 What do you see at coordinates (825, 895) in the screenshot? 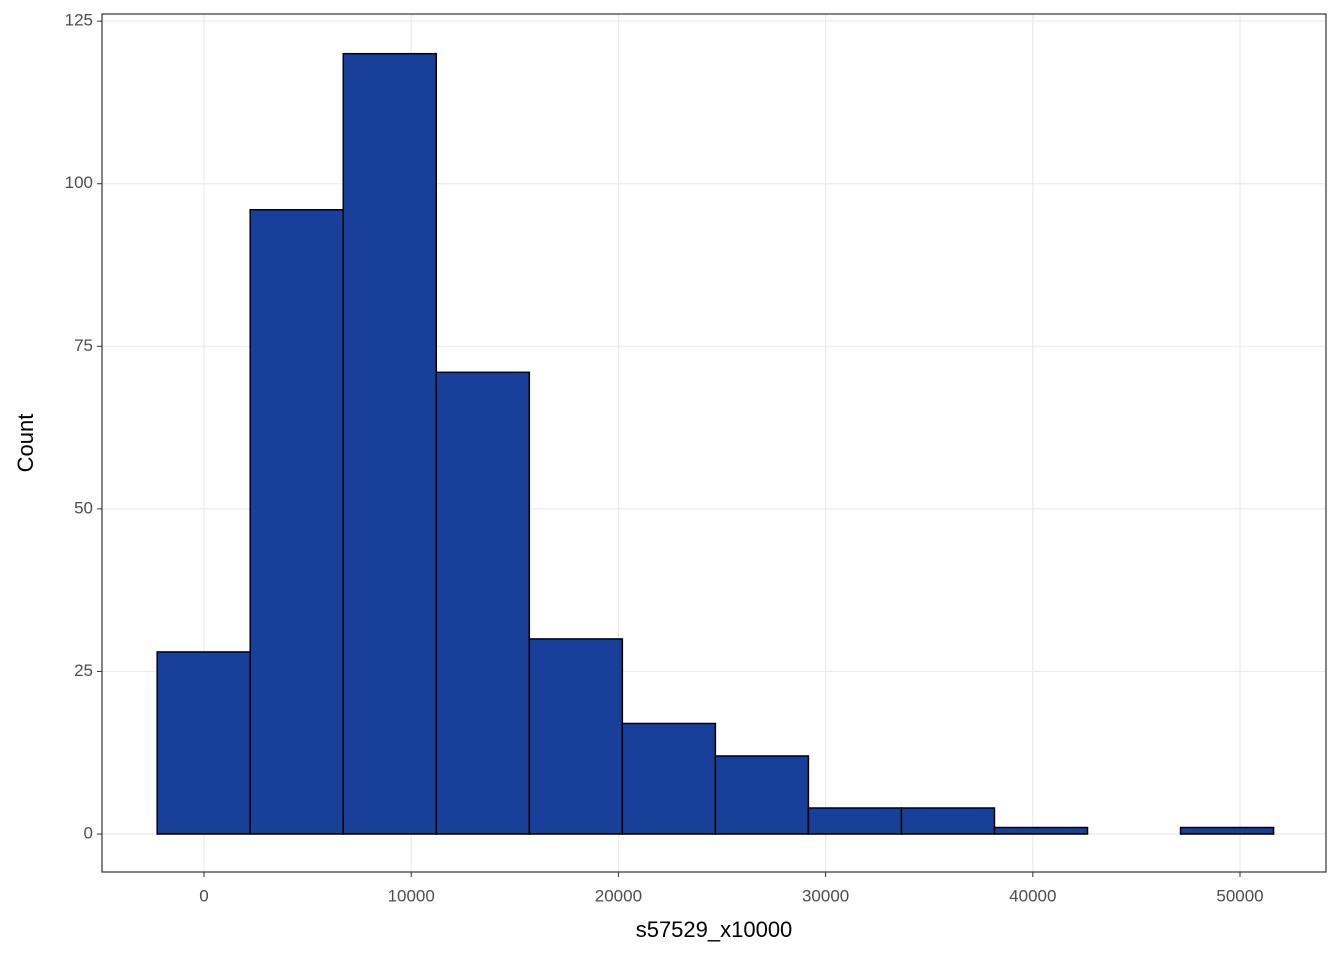
I see `x-tick-label: 30000` at bounding box center [825, 895].